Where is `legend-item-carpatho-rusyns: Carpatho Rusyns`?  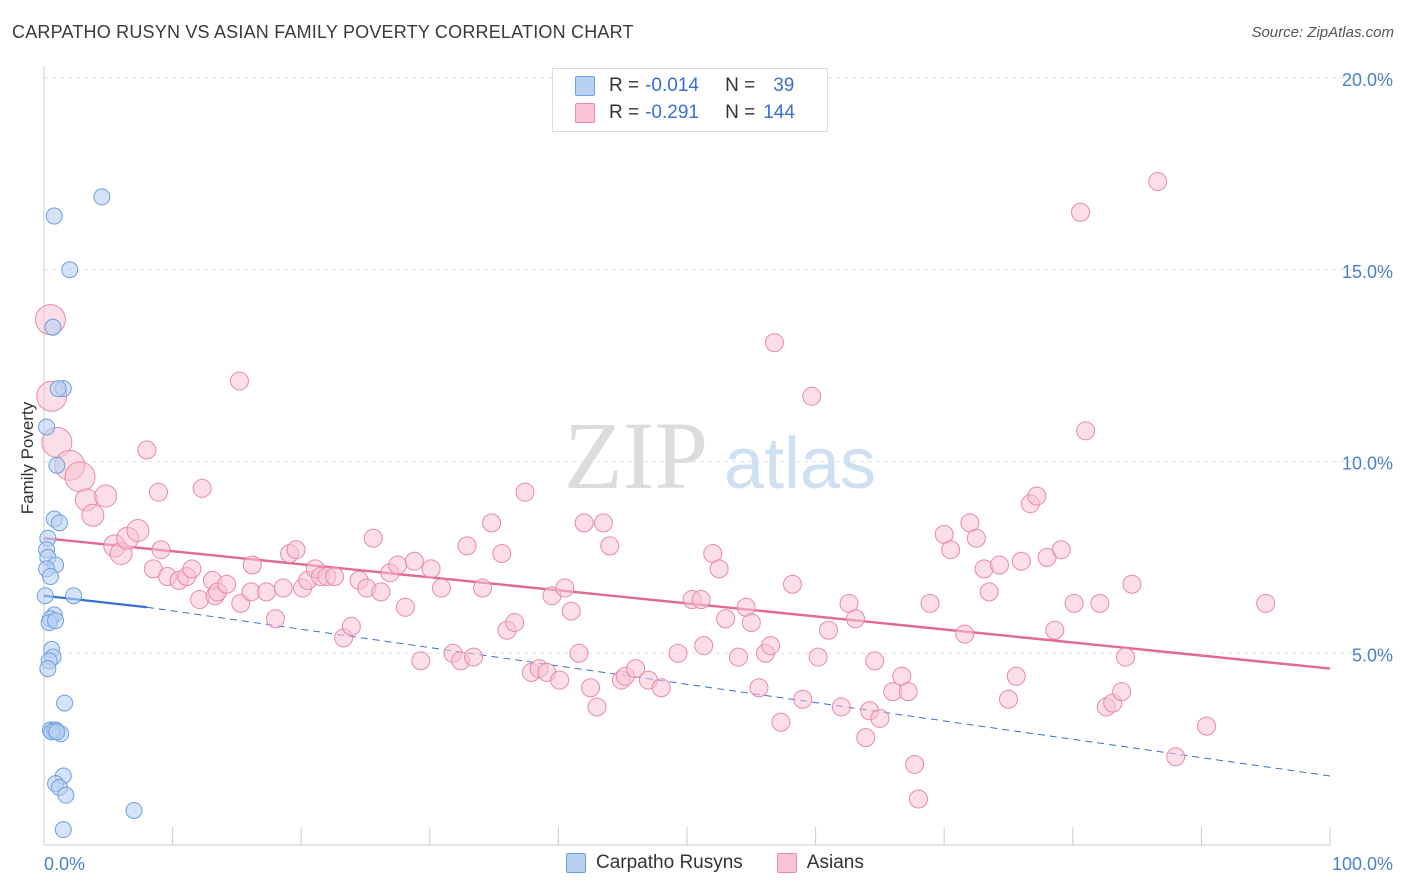 legend-item-carpatho-rusyns: Carpatho Rusyns is located at coordinates (654, 863).